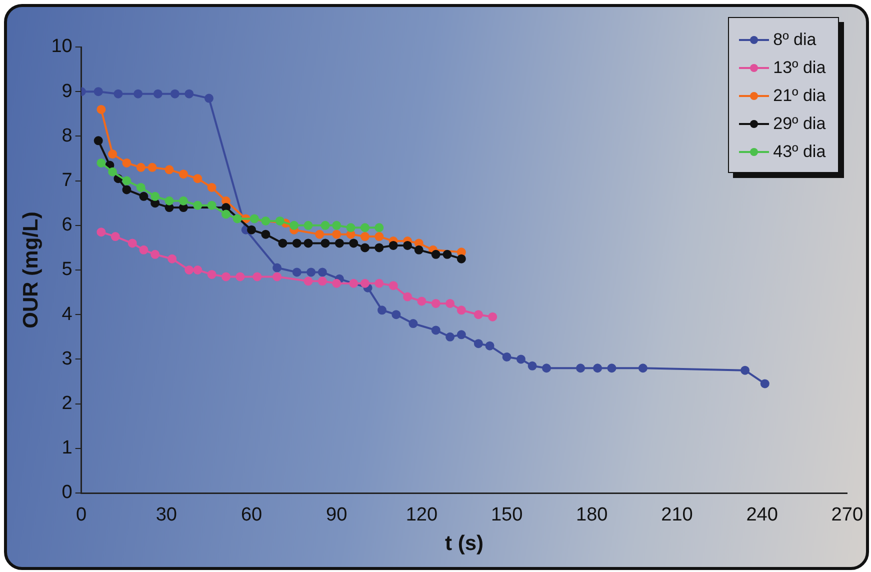 The width and height of the screenshot is (871, 572). What do you see at coordinates (464, 544) in the screenshot?
I see `x-axis-title: t (s)` at bounding box center [464, 544].